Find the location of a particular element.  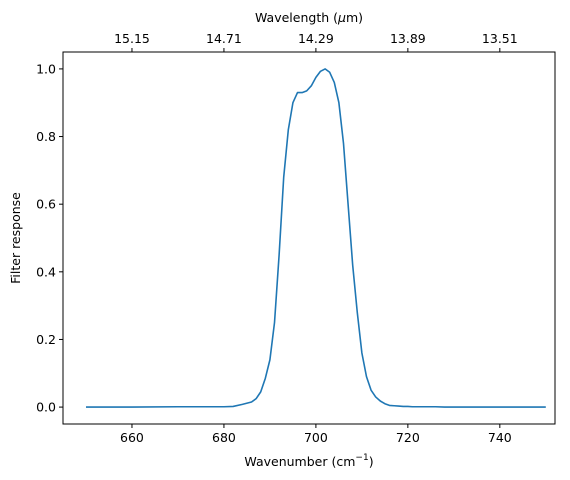

y-tick-label: 1.0 is located at coordinates (46, 68).